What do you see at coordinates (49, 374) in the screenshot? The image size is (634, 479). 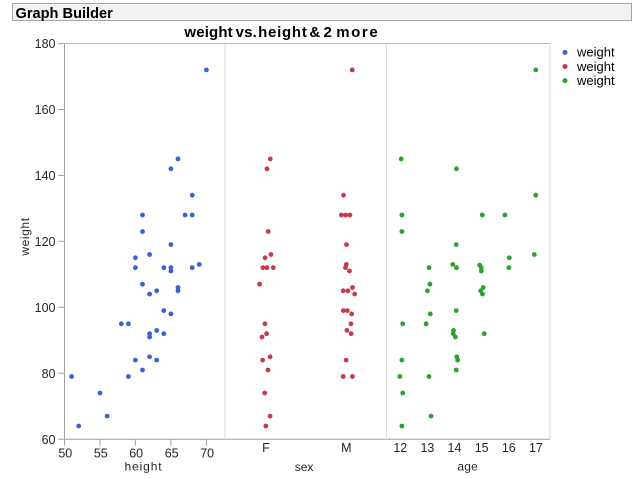 I see `svg-text: 80` at bounding box center [49, 374].